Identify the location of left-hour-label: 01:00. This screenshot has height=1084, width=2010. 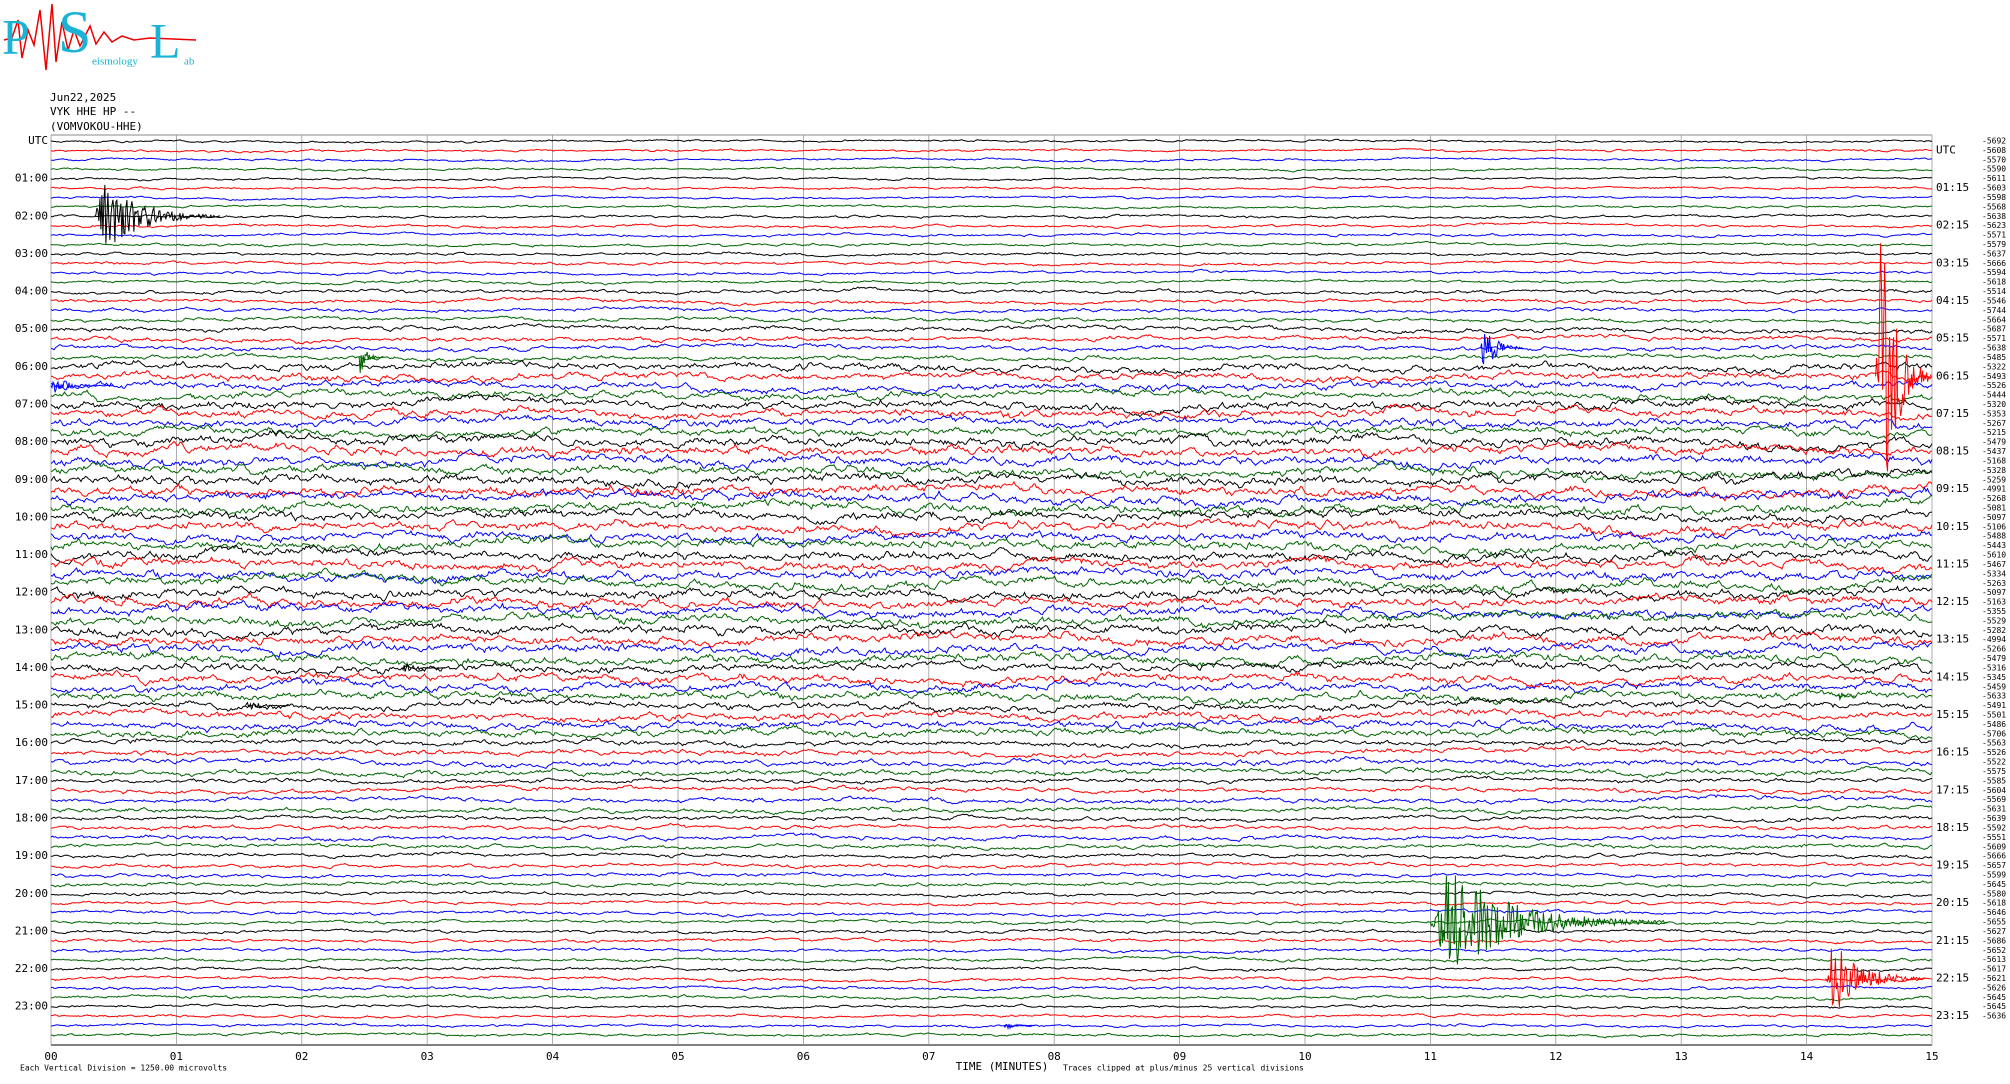
(31, 178).